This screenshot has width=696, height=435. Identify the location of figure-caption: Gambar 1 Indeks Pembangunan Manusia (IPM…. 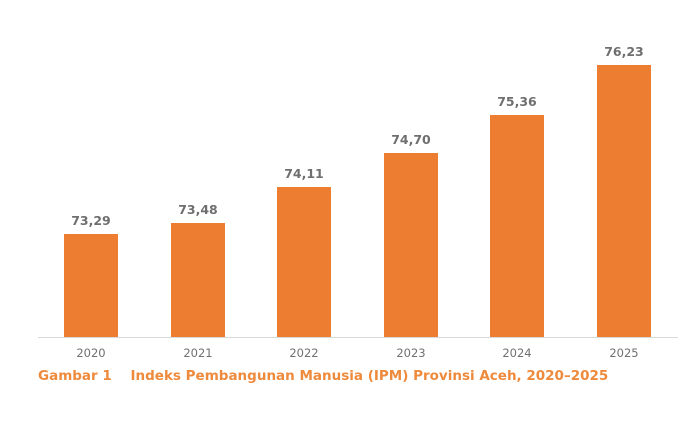
(323, 376).